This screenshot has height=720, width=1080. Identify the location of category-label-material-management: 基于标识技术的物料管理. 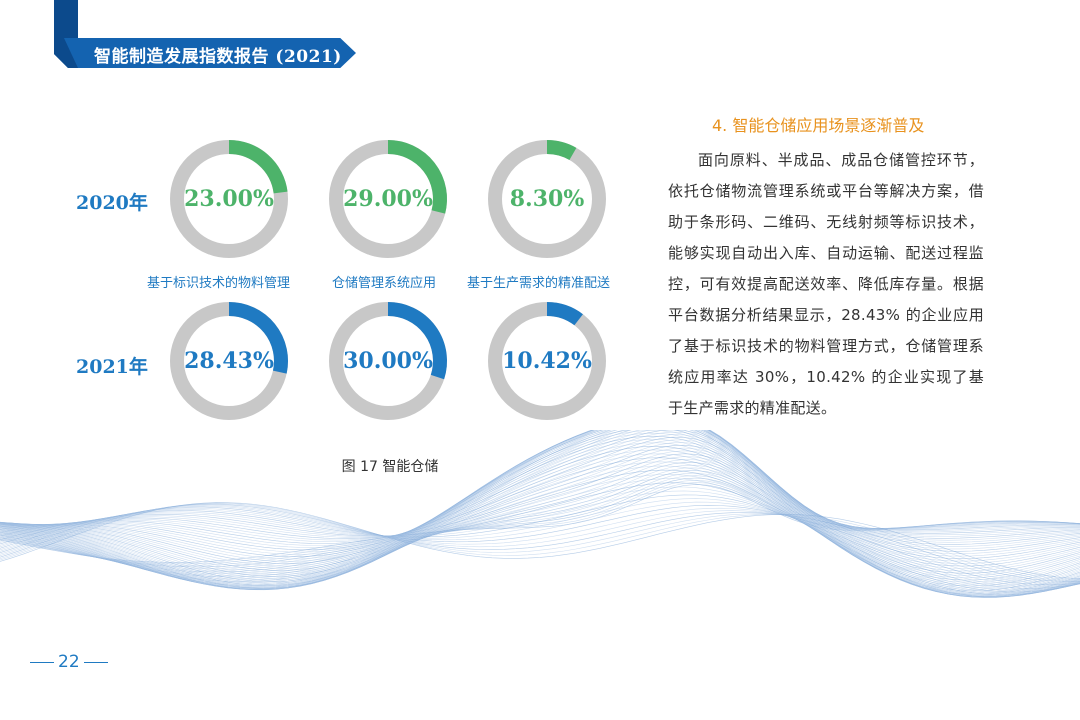
(219, 283).